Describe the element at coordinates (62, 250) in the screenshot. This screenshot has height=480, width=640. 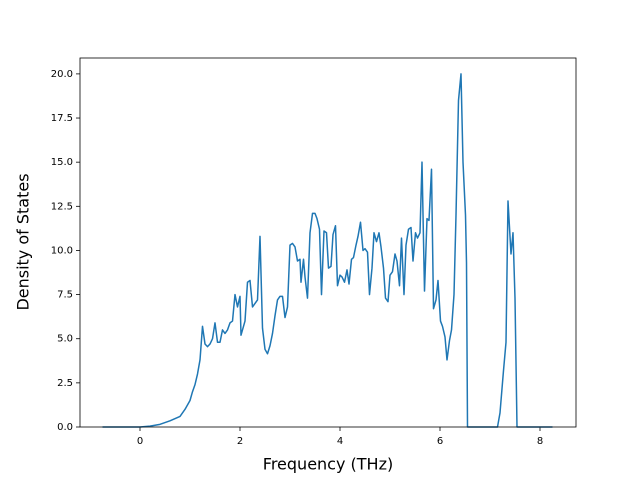
I see `y-tick-label: 10.0` at that location.